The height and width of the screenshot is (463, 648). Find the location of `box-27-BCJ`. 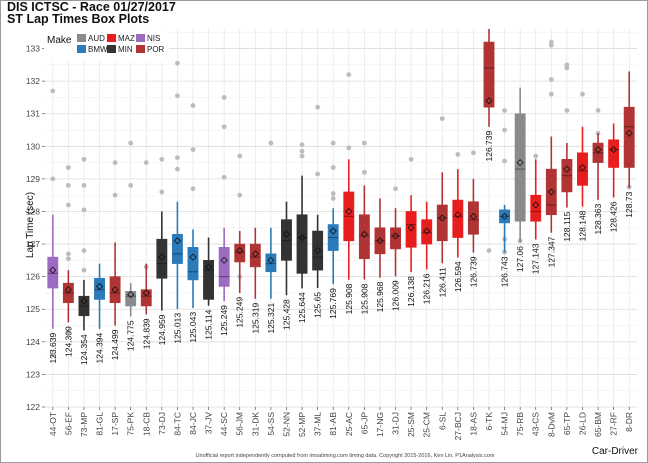

box-27-BCJ is located at coordinates (458, 205).